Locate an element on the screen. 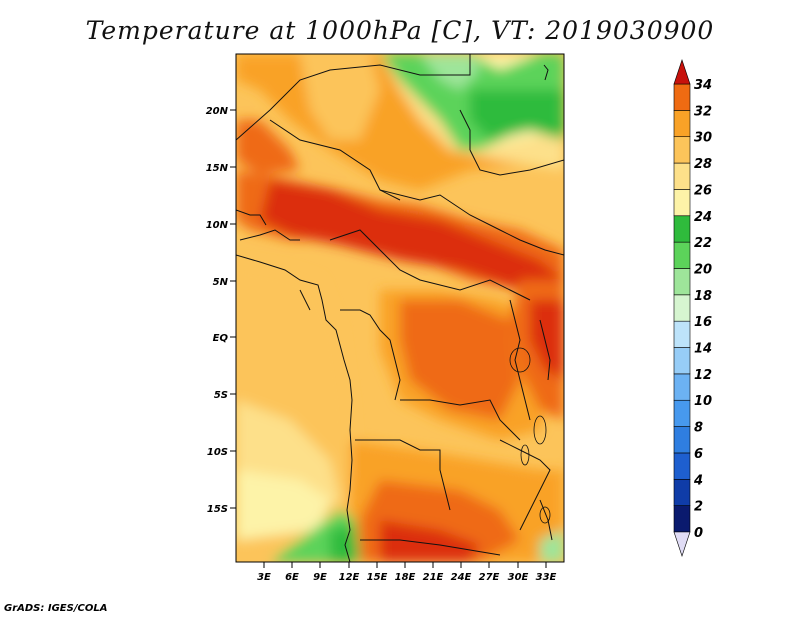 This screenshot has width=800, height=622. colorbar-label: 2 is located at coordinates (698, 507).